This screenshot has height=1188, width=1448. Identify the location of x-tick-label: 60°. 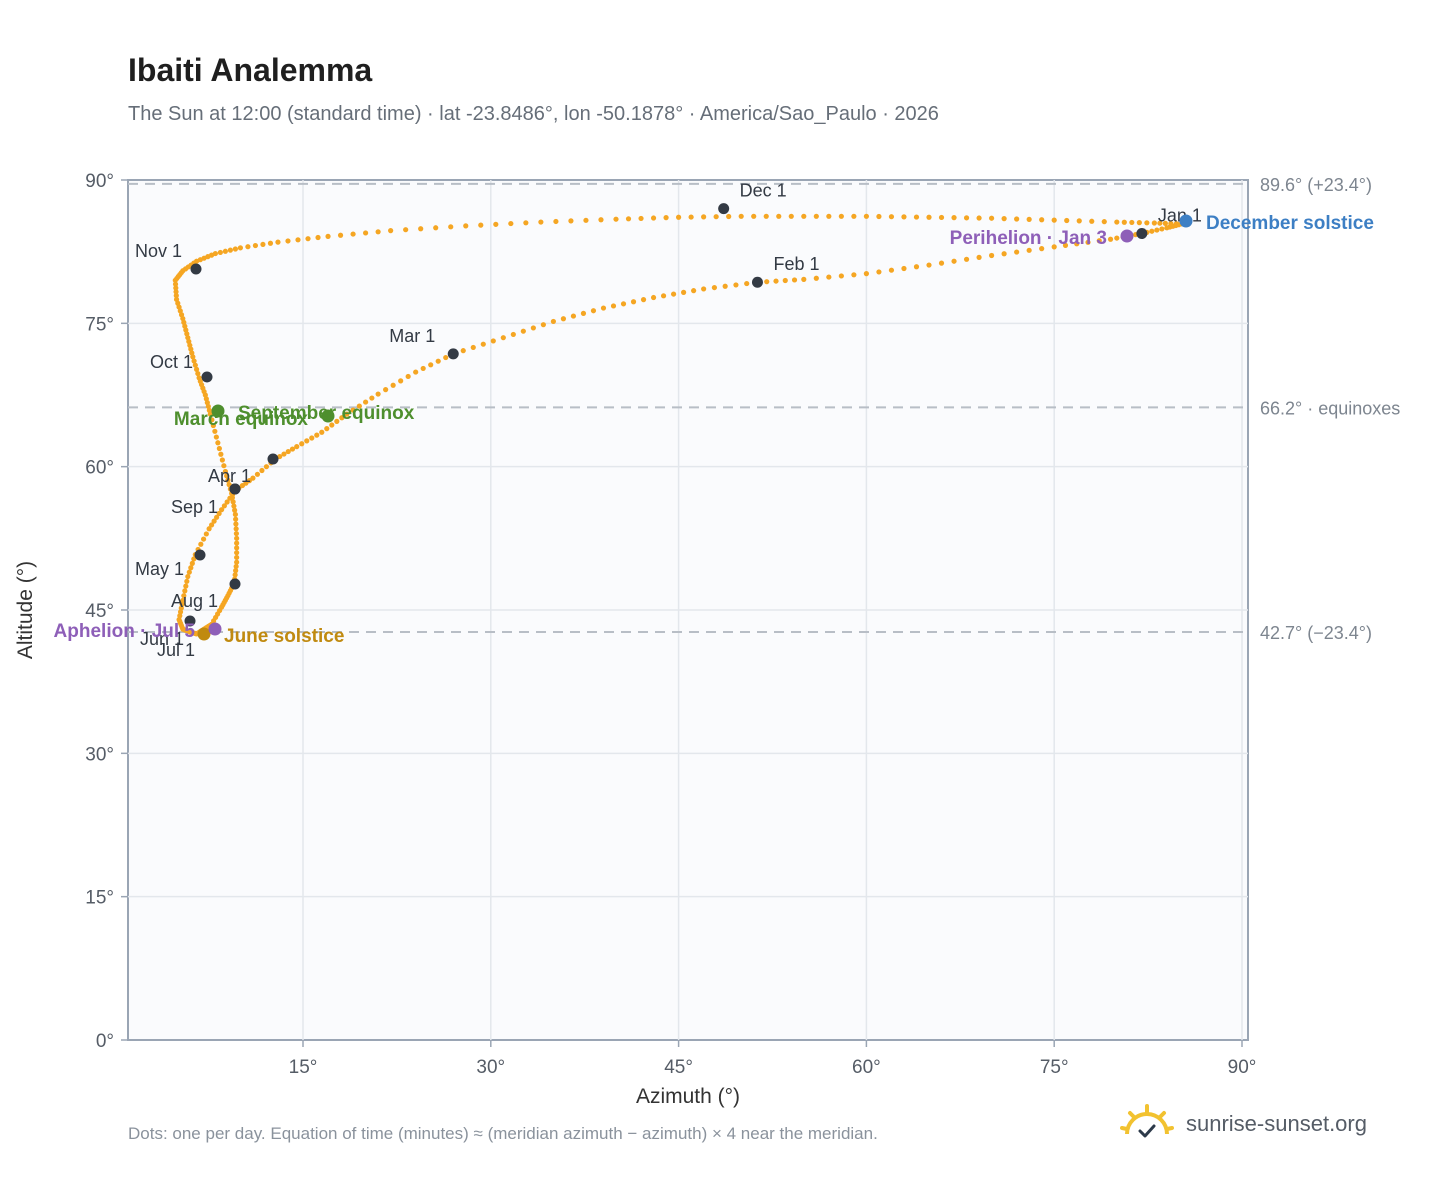
(866, 1067).